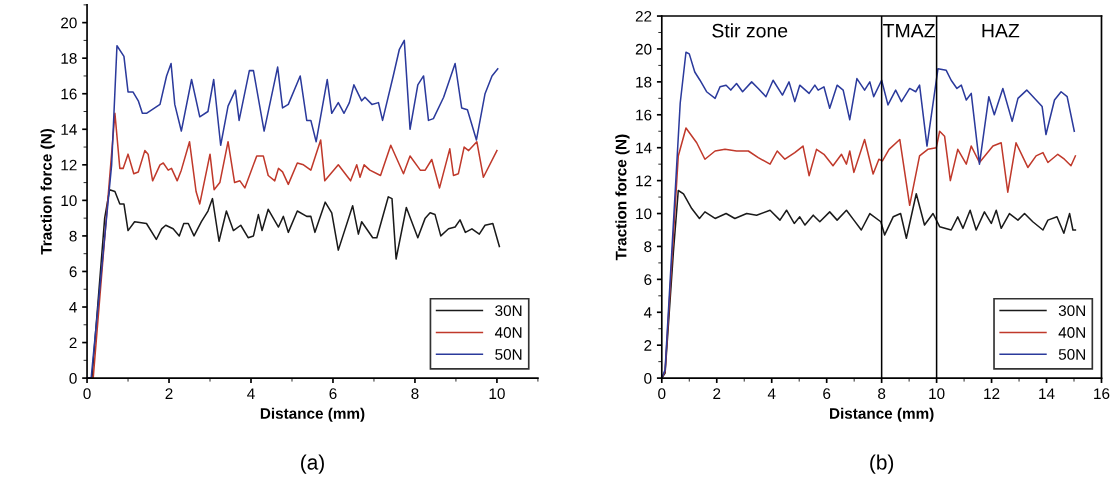 The image size is (1116, 486). What do you see at coordinates (992, 393) in the screenshot?
I see `x-tick-label: 12` at bounding box center [992, 393].